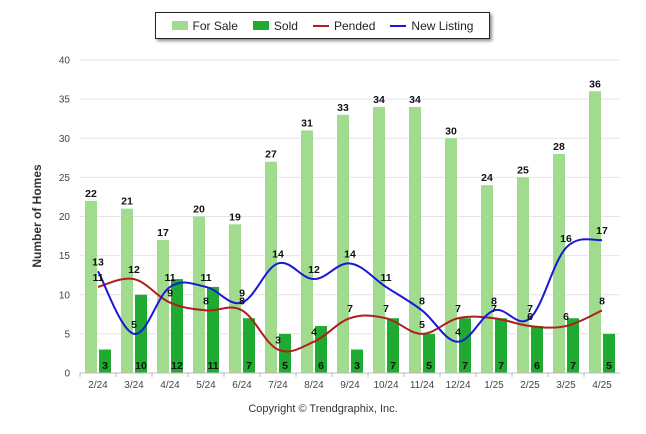  I want to click on x-tick-label: 4/24, so click(170, 385).